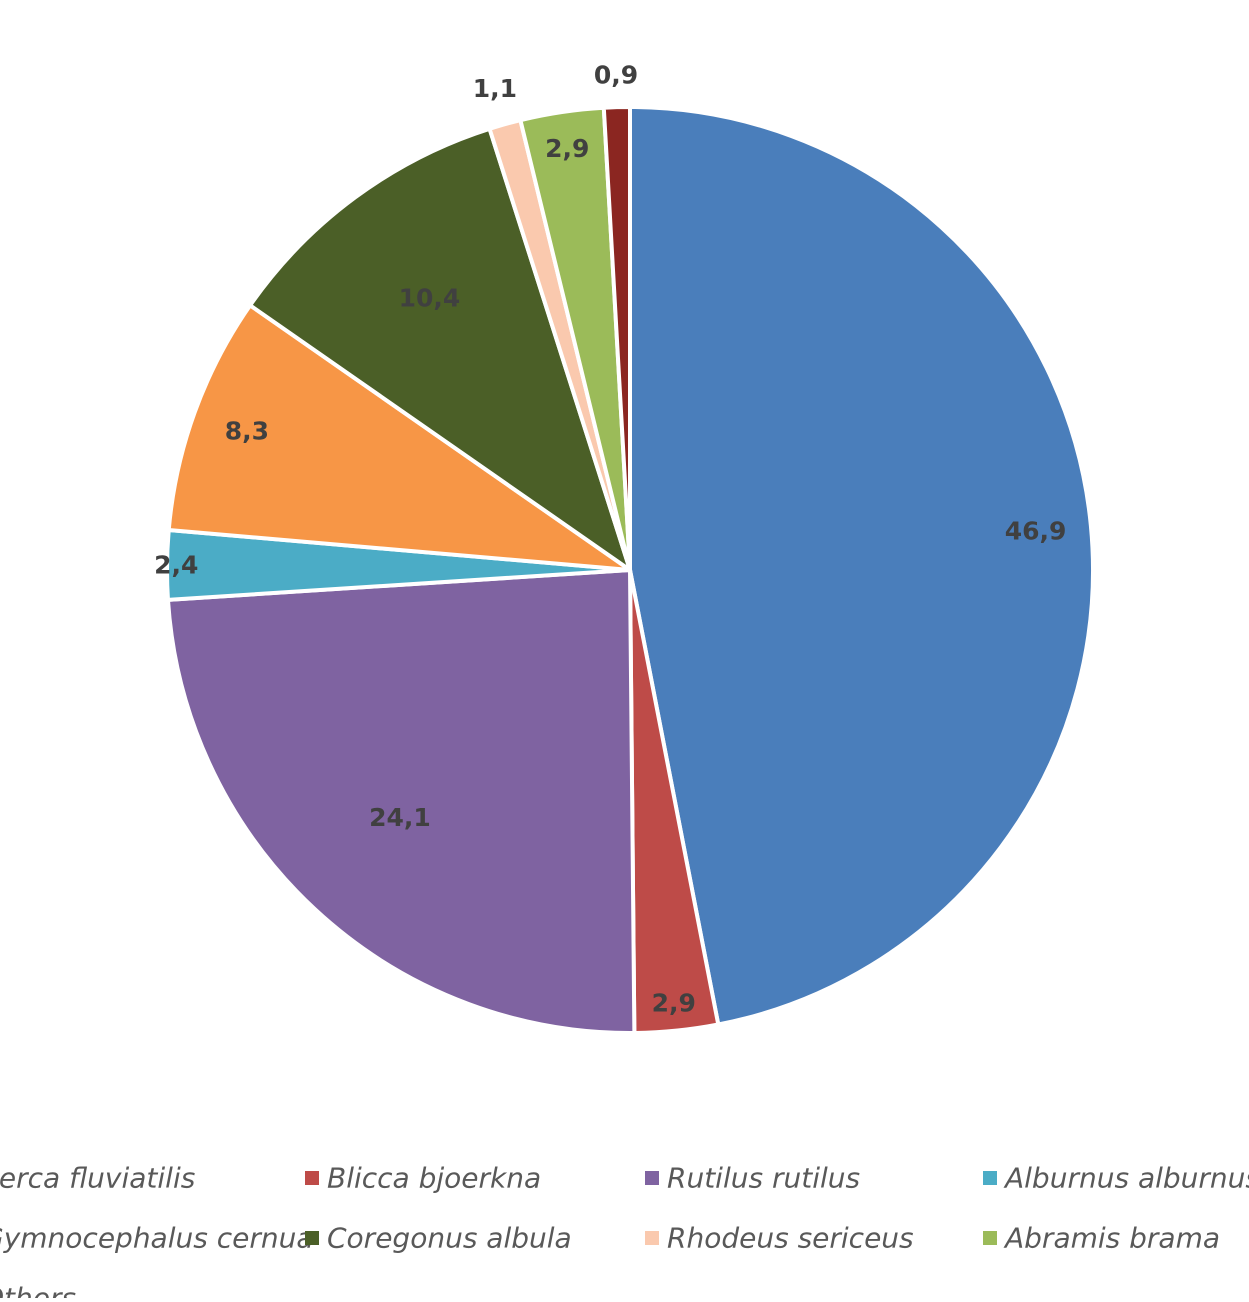 The width and height of the screenshot is (1249, 1302). Describe the element at coordinates (616, 74) in the screenshot. I see `data-label-others: 0,9` at that location.